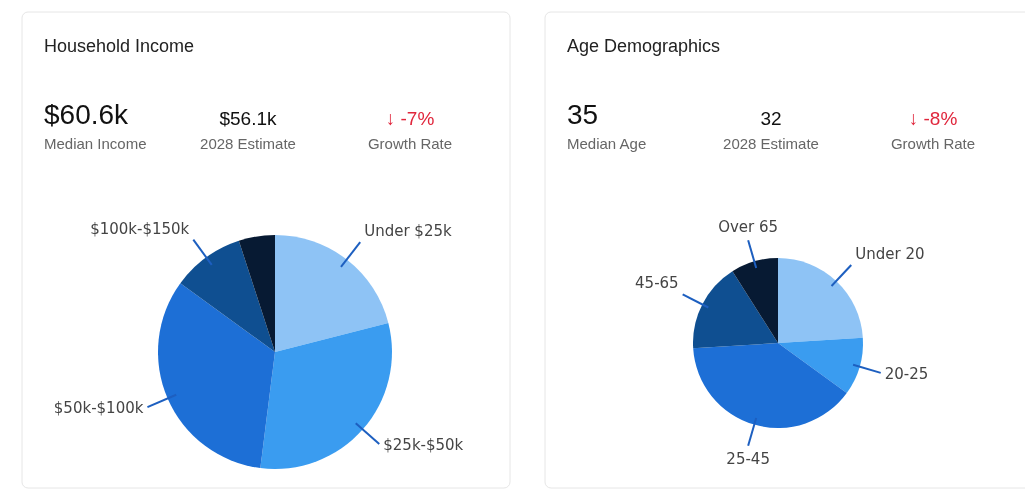 The width and height of the screenshot is (1025, 497). I want to click on slice-label: $50k-$100k, so click(98, 408).